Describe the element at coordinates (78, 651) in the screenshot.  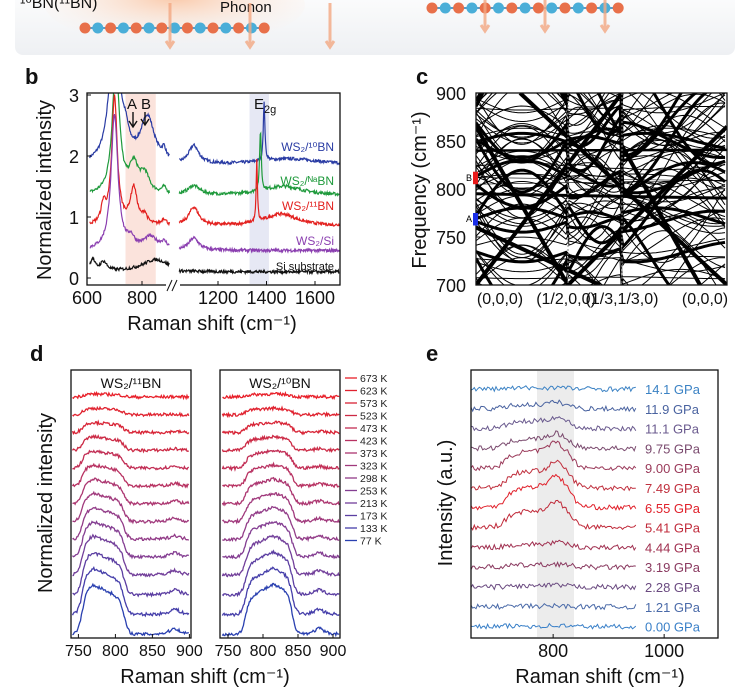
I see `x-tick-label: 750` at that location.